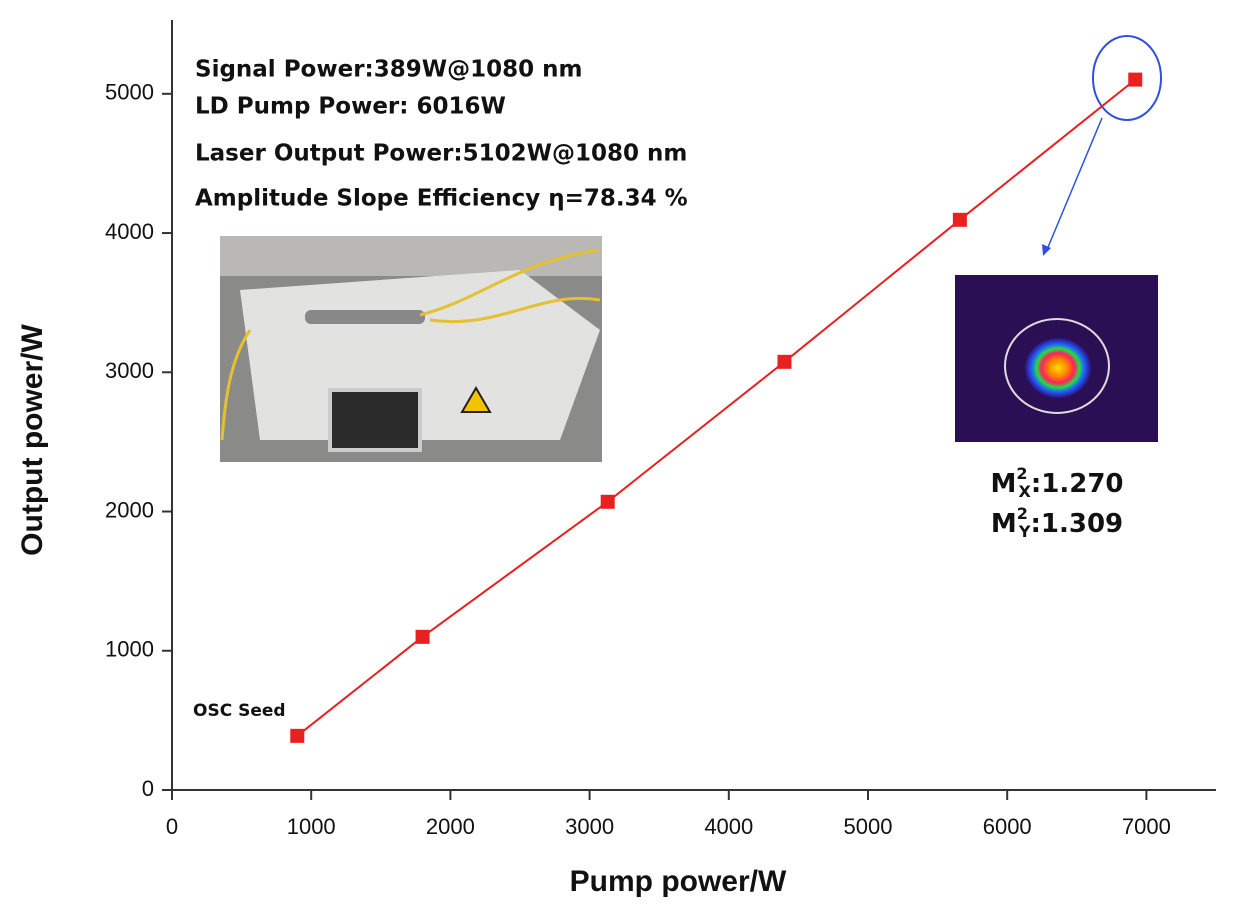  Describe the element at coordinates (1146, 826) in the screenshot. I see `x-tick-label: 7000` at that location.